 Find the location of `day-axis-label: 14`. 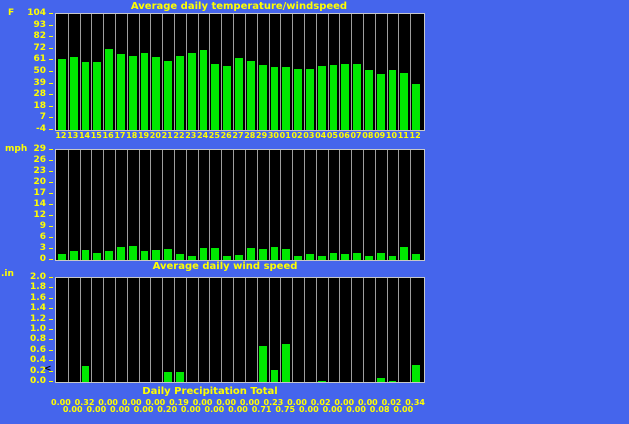

day-axis-label: 14 is located at coordinates (84, 135).